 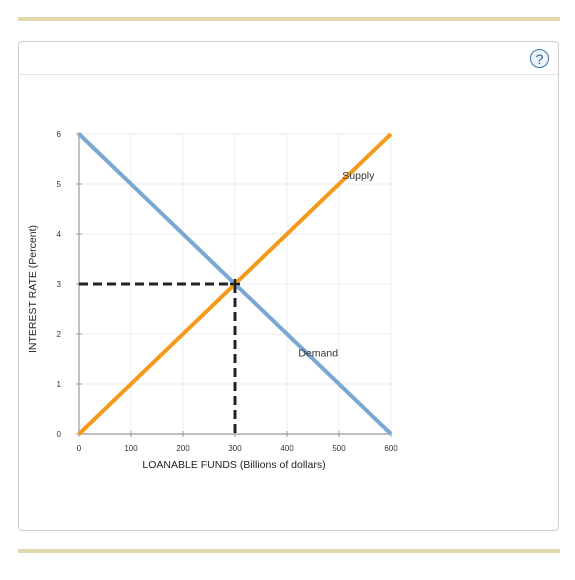 I want to click on y-tick-label: 1, so click(x=59, y=384).